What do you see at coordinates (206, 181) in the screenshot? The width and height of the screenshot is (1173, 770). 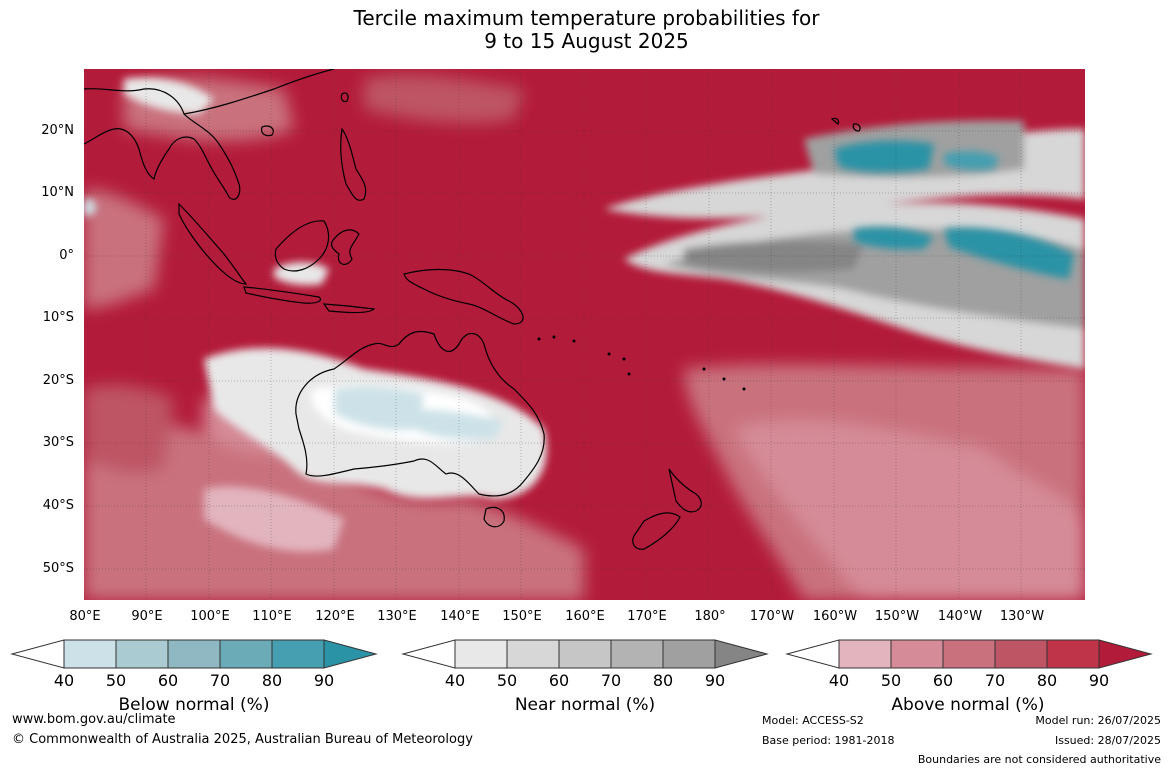 I see `se-asia-patches` at bounding box center [206, 181].